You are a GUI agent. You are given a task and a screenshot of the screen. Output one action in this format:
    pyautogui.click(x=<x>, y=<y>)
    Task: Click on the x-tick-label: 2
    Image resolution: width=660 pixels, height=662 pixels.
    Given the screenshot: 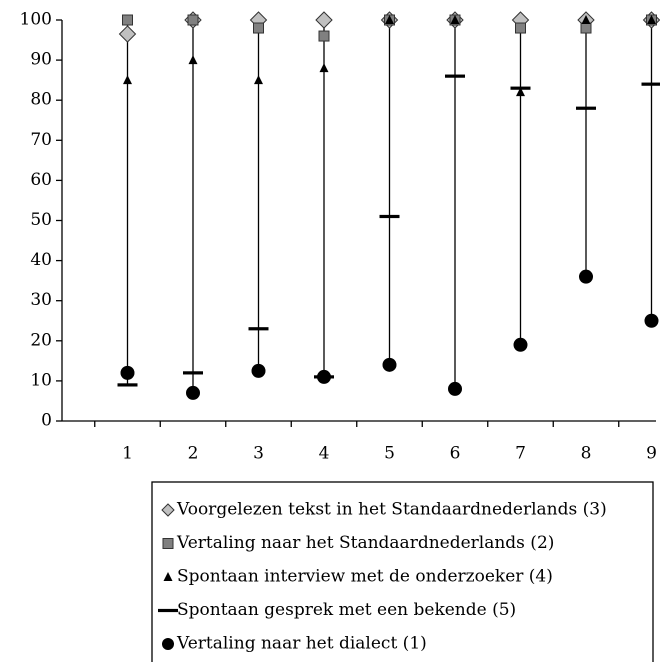 What is the action you would take?
    pyautogui.click(x=193, y=454)
    